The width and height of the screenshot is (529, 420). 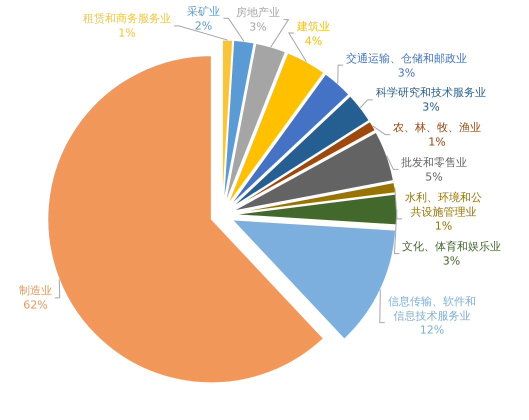 I want to click on slice-label: 水利、环境和公共设施管理业, so click(x=443, y=204).